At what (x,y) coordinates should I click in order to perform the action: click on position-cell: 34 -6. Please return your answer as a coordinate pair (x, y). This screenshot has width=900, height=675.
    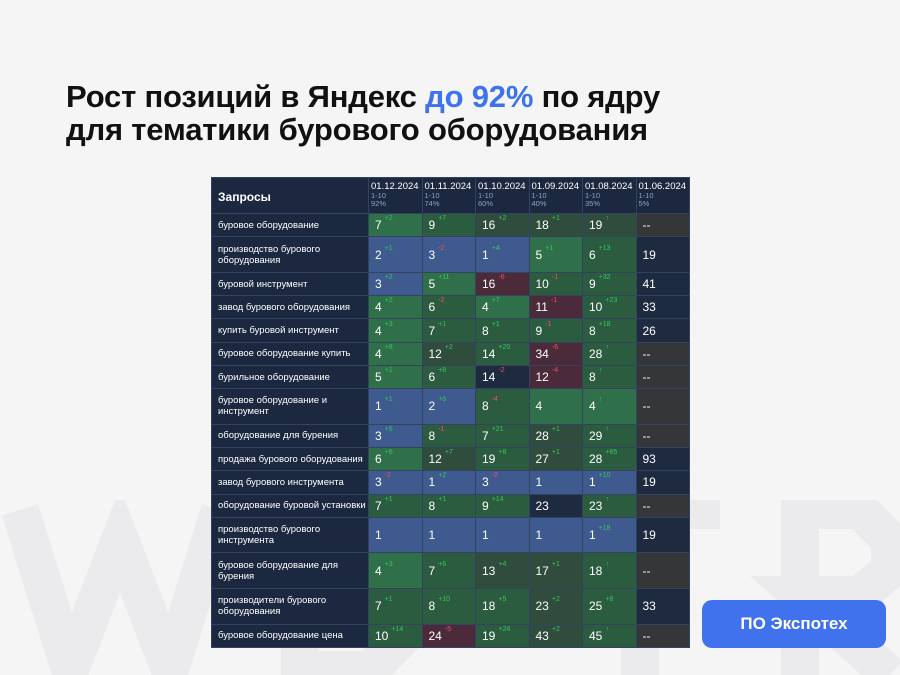
    Looking at the image, I should click on (555, 353).